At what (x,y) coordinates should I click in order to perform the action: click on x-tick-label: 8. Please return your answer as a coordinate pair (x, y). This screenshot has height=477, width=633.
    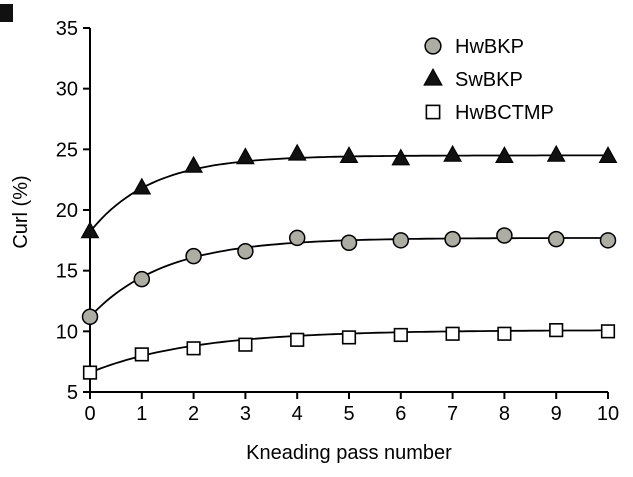
    Looking at the image, I should click on (504, 414).